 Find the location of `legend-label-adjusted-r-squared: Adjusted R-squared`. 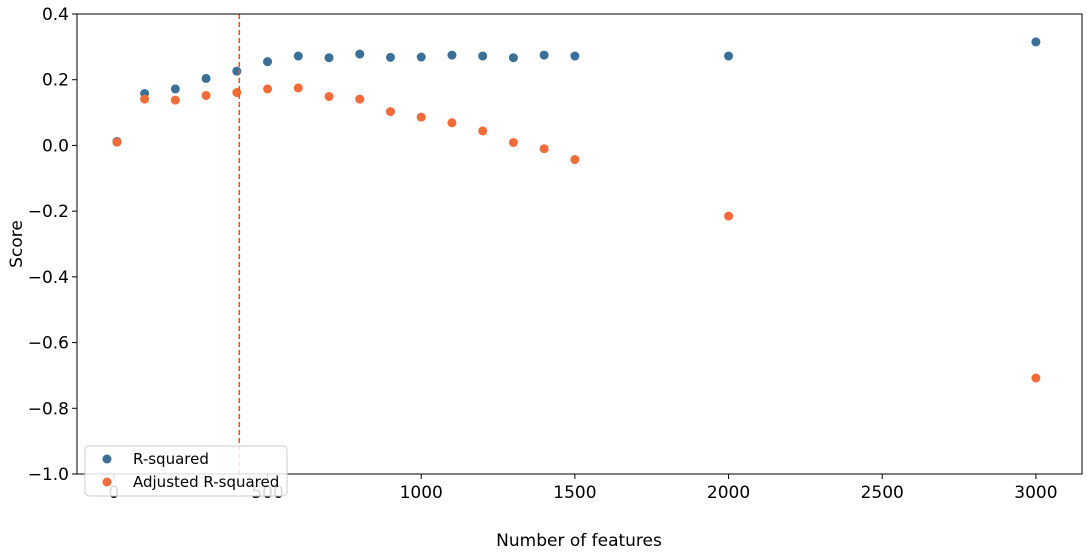

legend-label-adjusted-r-squared: Adjusted R-squared is located at coordinates (206, 482).